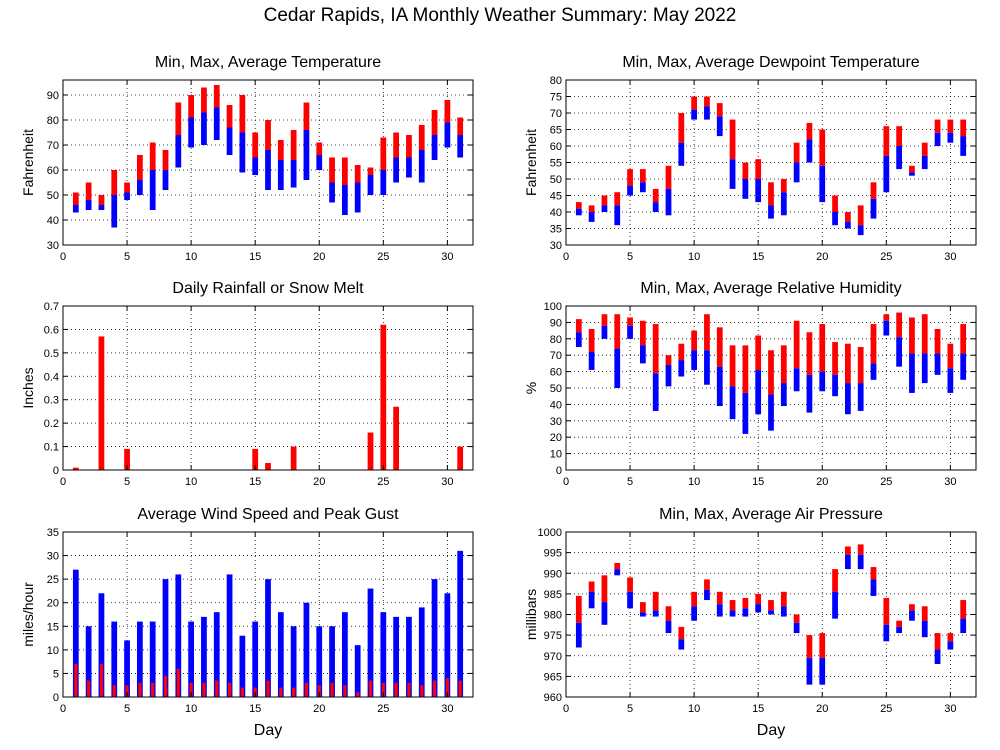  What do you see at coordinates (51, 424) in the screenshot?
I see `y-tick-label: 0.2` at bounding box center [51, 424].